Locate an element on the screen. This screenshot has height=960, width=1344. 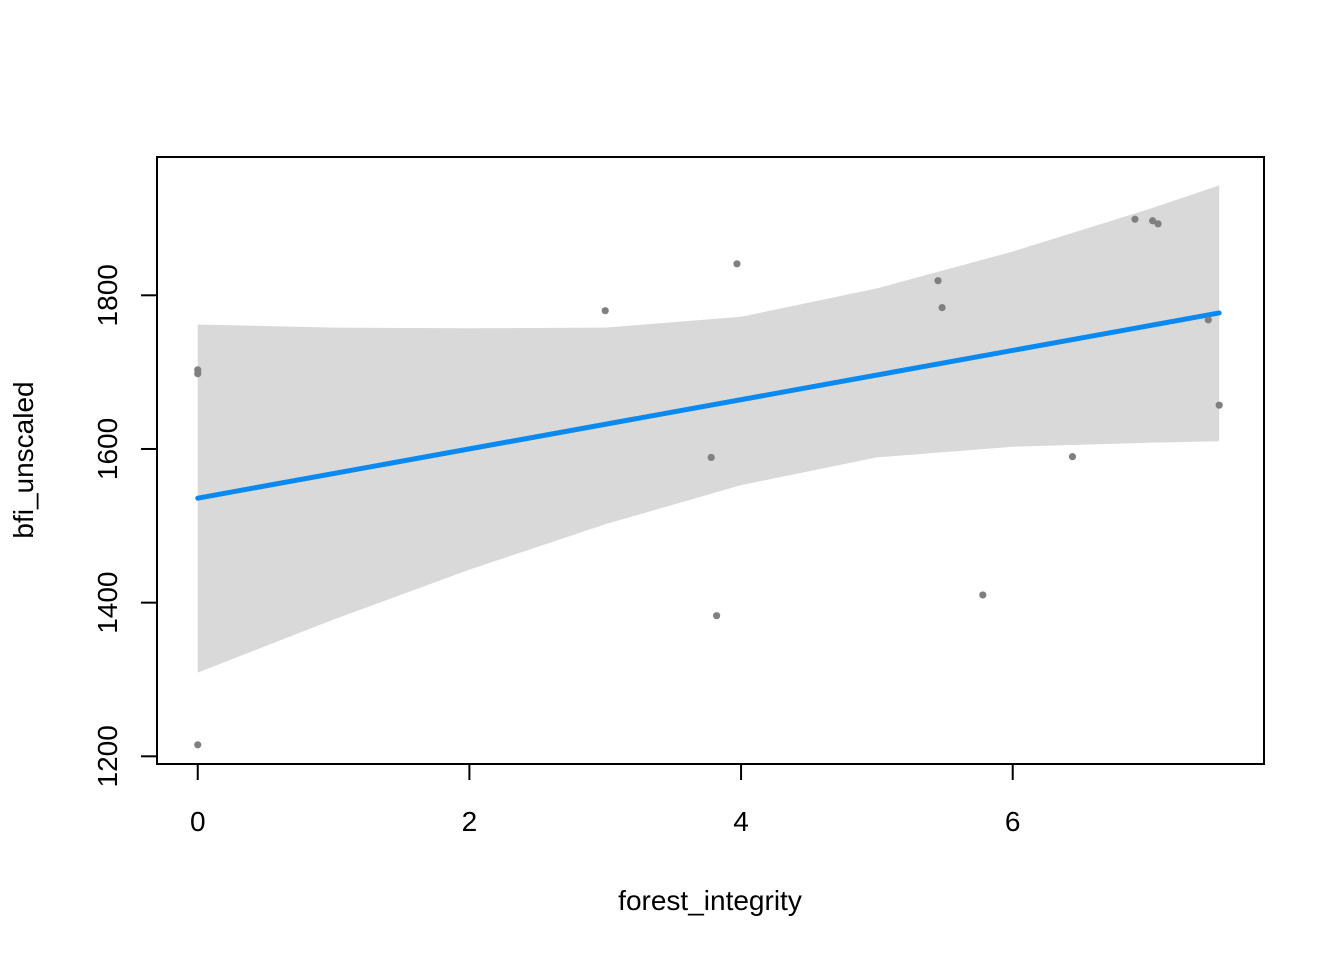
x-tick-label: 4 is located at coordinates (741, 821).